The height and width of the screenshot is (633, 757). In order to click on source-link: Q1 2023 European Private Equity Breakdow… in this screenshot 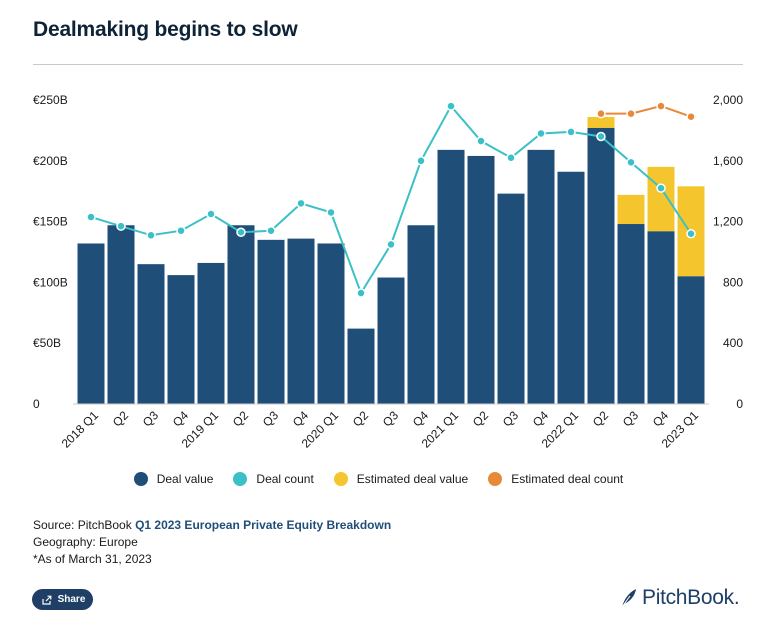, I will do `click(263, 525)`.